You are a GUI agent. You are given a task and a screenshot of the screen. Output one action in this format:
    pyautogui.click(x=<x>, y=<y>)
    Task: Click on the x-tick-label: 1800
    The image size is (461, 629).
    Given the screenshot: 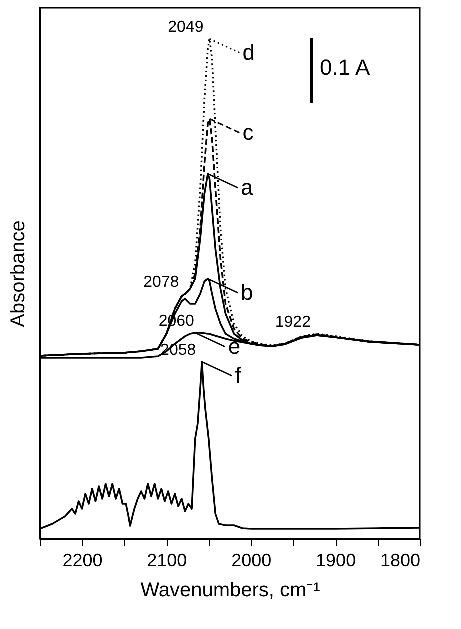 What is the action you would take?
    pyautogui.click(x=400, y=560)
    